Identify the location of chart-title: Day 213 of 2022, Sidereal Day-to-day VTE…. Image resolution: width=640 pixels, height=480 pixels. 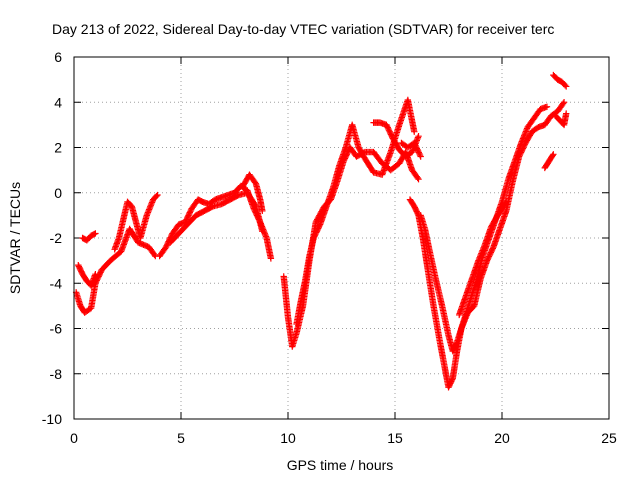
(303, 29).